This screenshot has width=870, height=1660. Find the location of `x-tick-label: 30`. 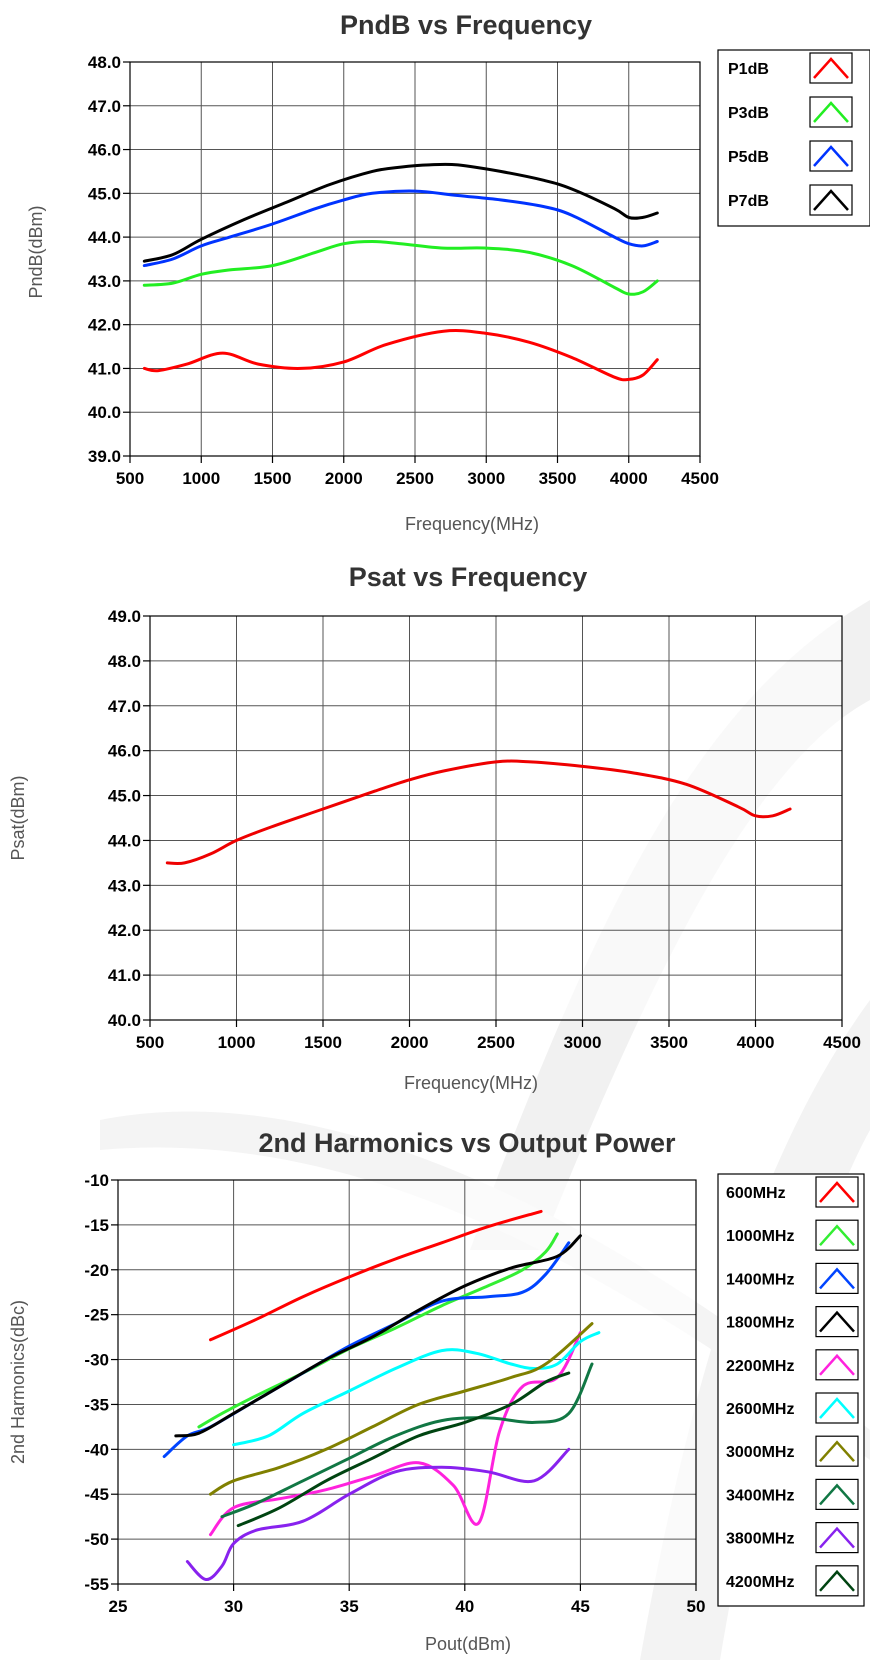

x-tick-label: 30 is located at coordinates (233, 1606).